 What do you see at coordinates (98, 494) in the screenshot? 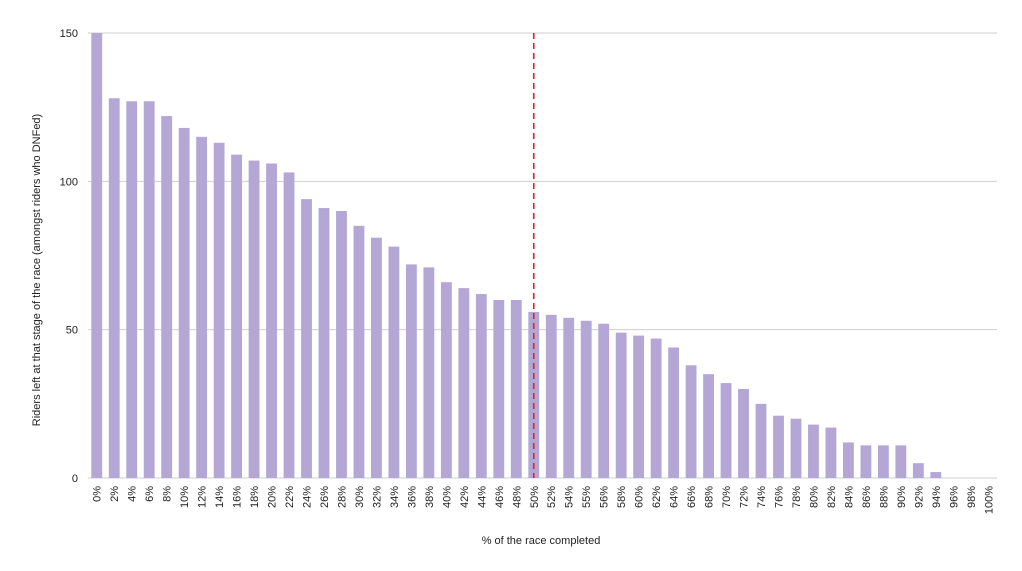
I see `x-tick-label: 0%` at bounding box center [98, 494].